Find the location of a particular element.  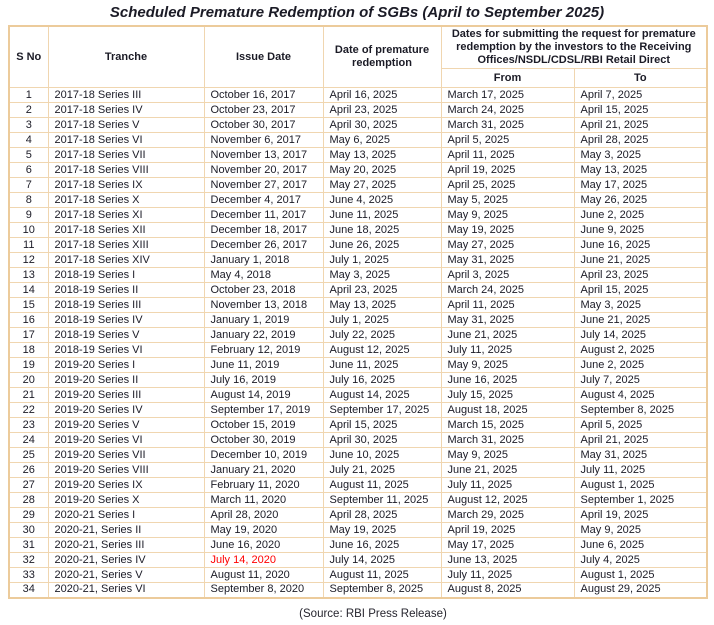

redemption-date-cell: June 11, 2025 is located at coordinates (382, 215).